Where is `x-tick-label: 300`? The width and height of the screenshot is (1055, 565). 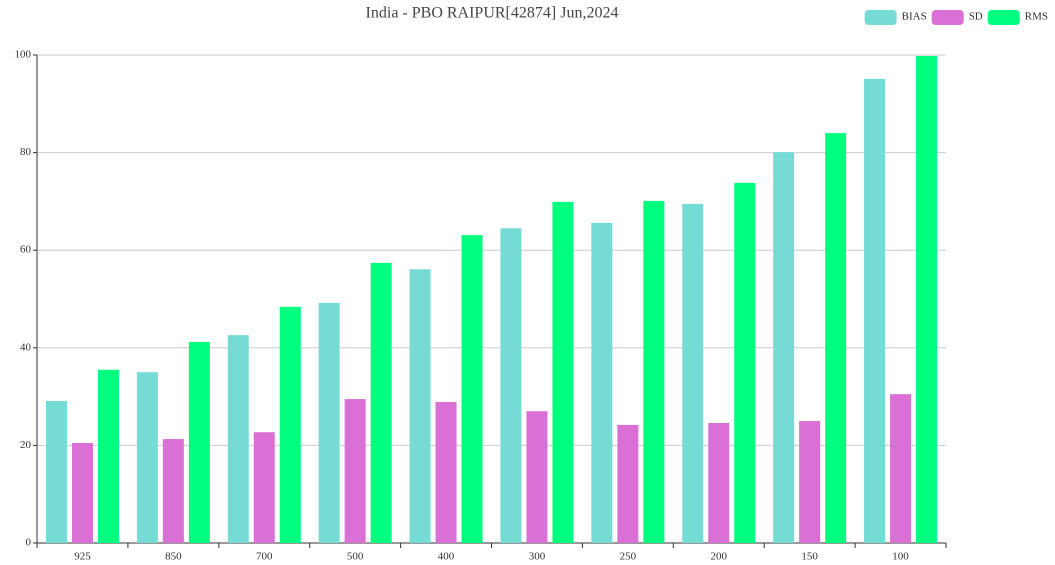
x-tick-label: 300 is located at coordinates (537, 557).